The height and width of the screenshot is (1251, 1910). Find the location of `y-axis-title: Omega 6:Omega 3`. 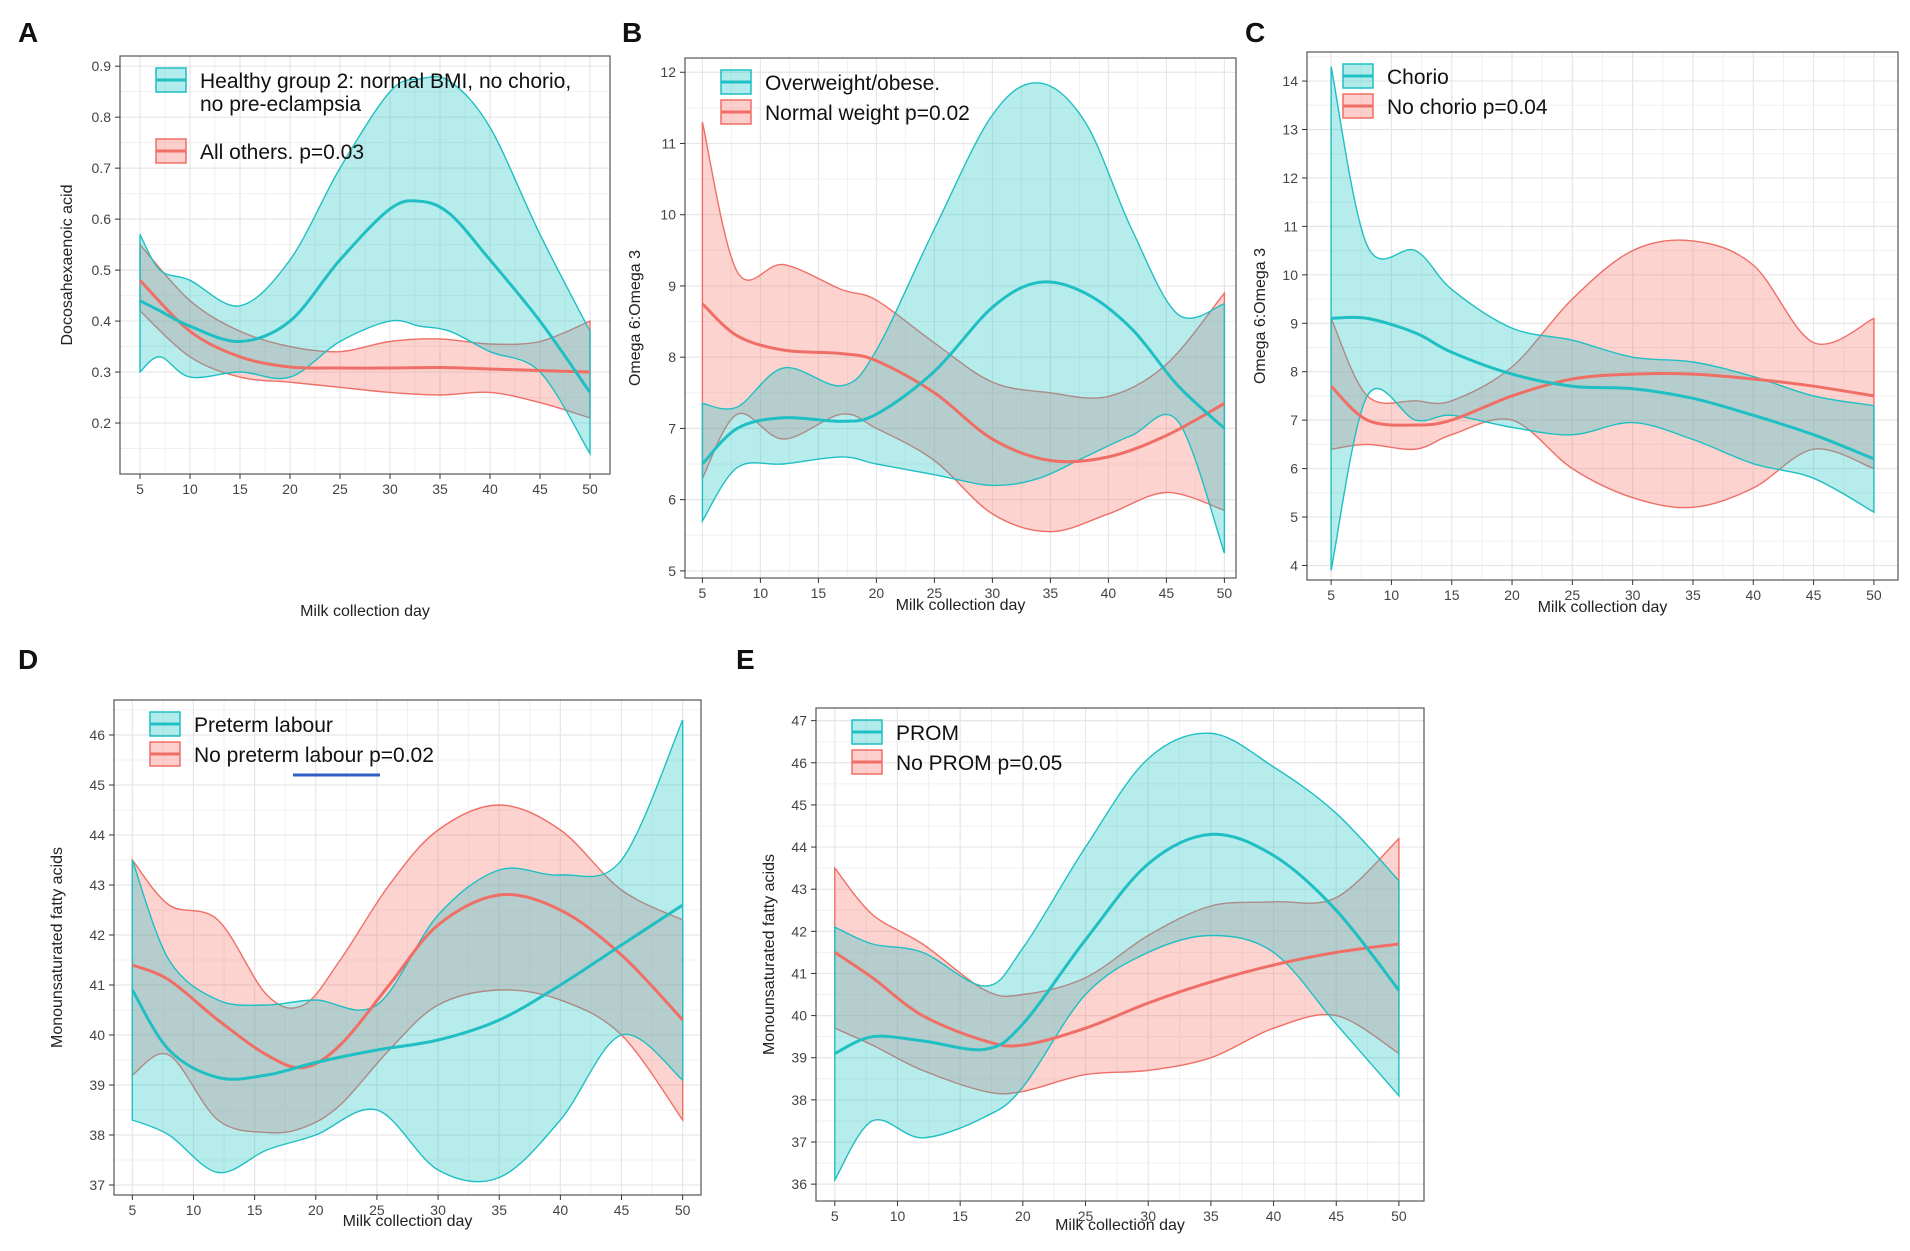

y-axis-title: Omega 6:Omega 3 is located at coordinates (1260, 316).